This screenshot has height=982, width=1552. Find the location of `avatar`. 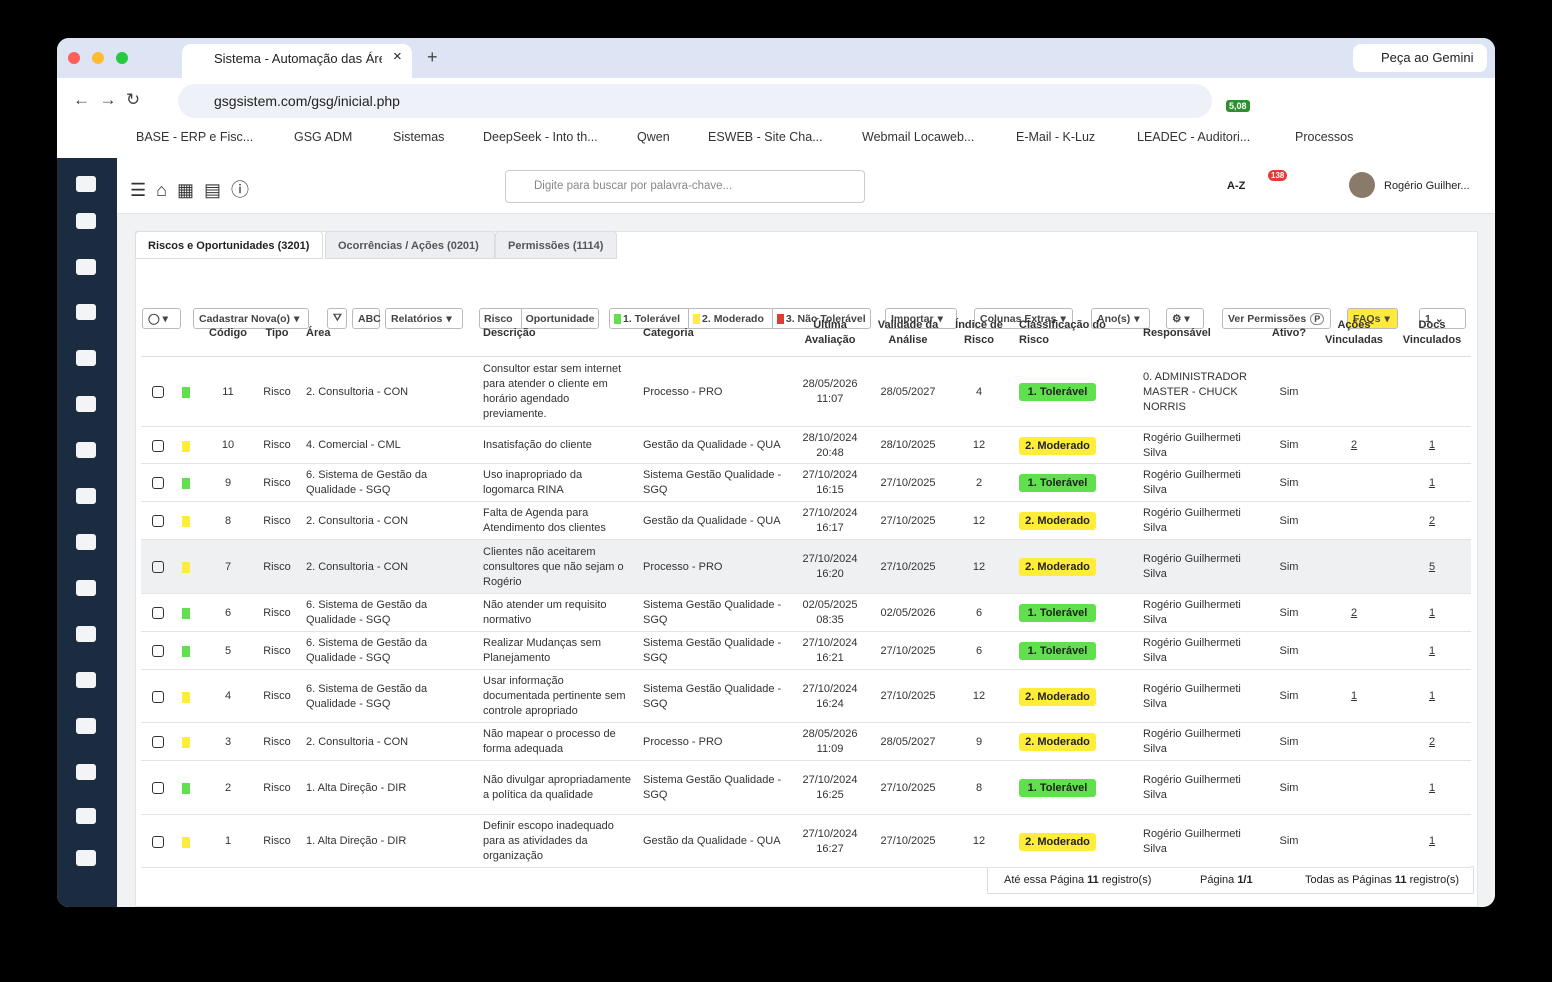

avatar is located at coordinates (1362, 185).